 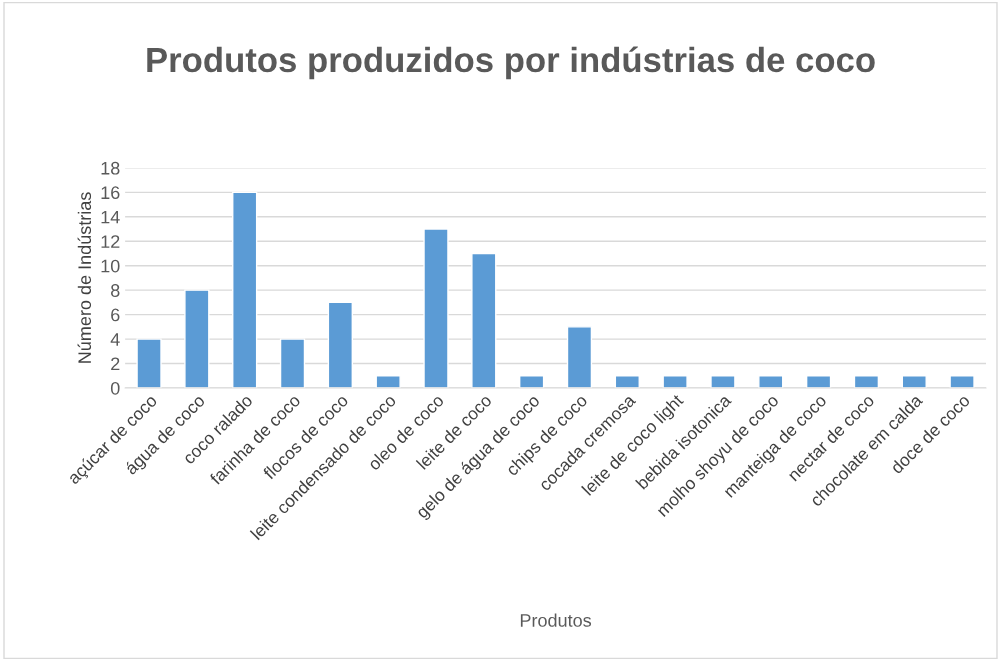 I want to click on y-tick-label: 16, so click(x=110, y=193).